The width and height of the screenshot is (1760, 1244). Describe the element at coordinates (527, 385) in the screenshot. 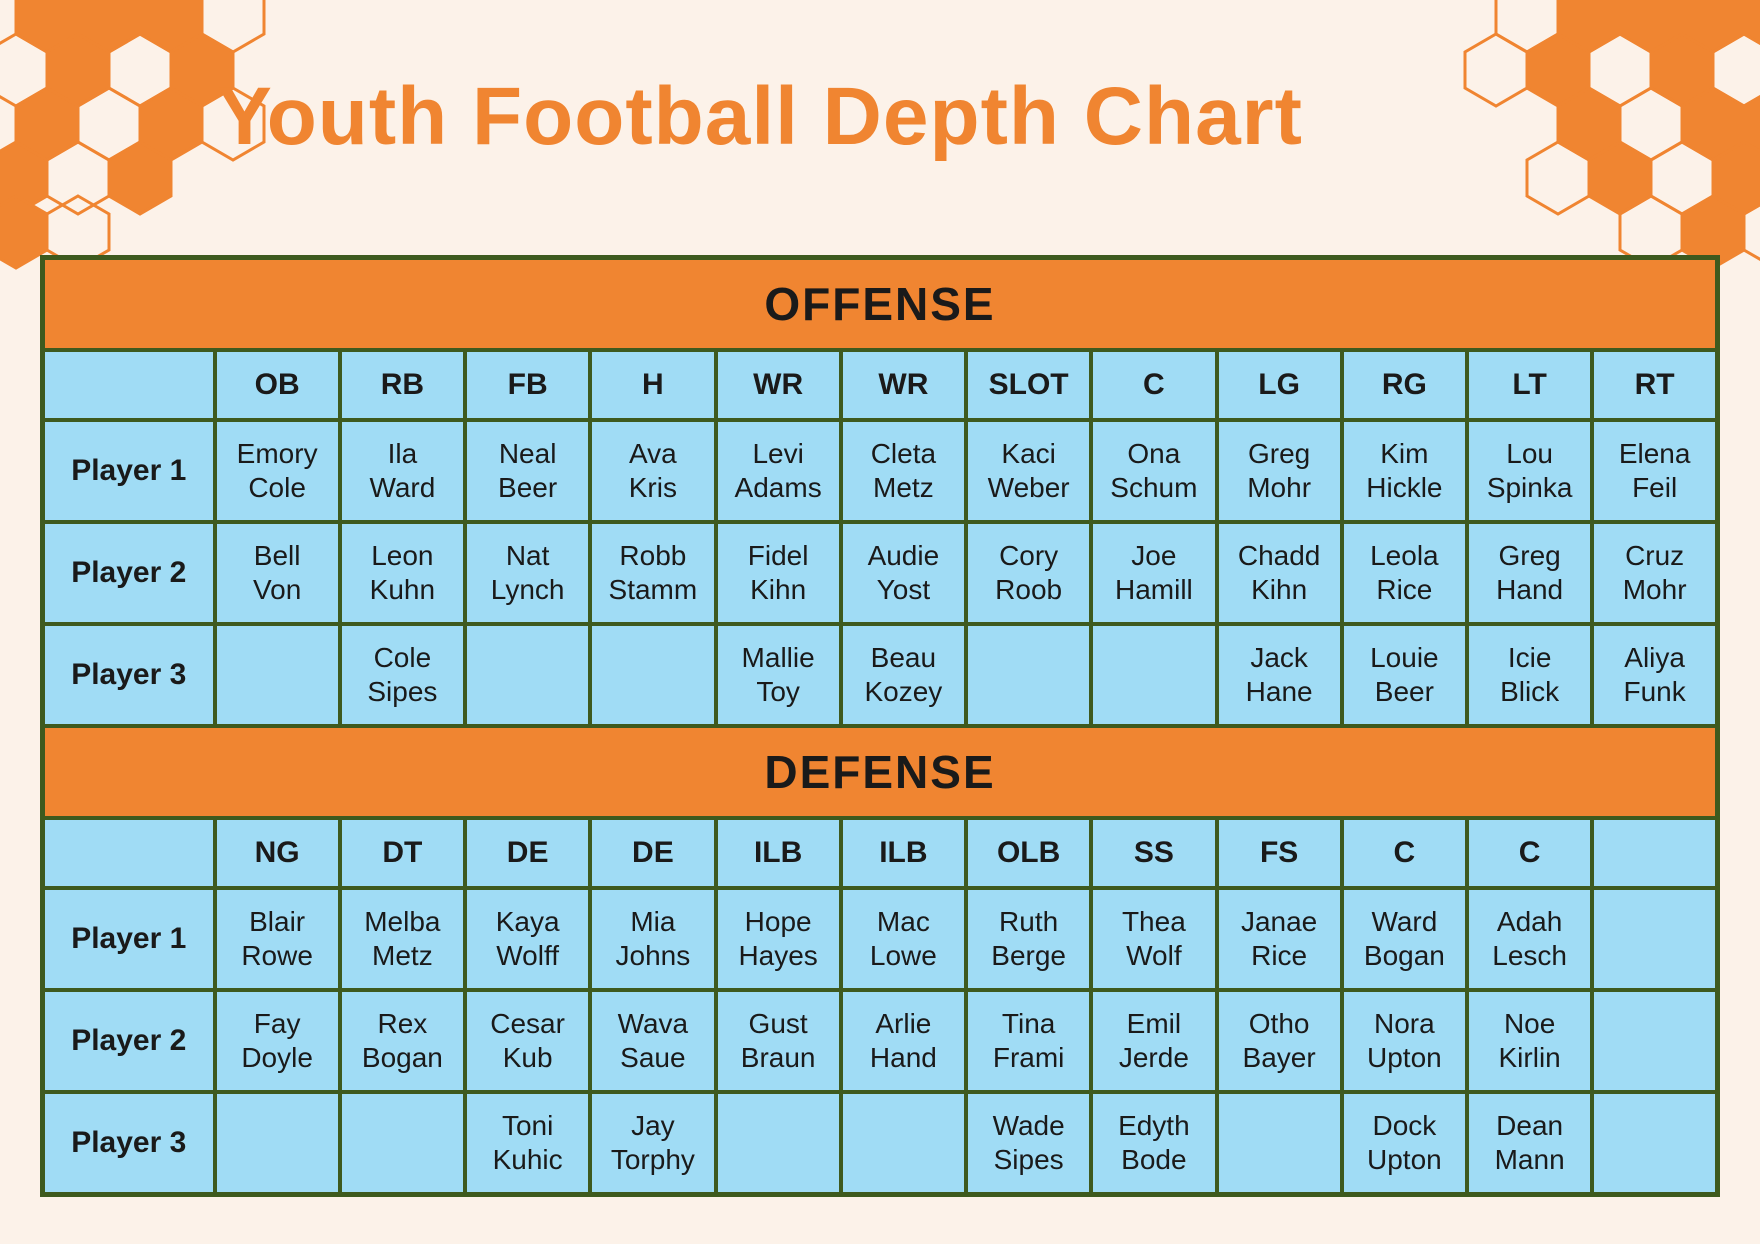

I see `offense-position-header: FB` at that location.